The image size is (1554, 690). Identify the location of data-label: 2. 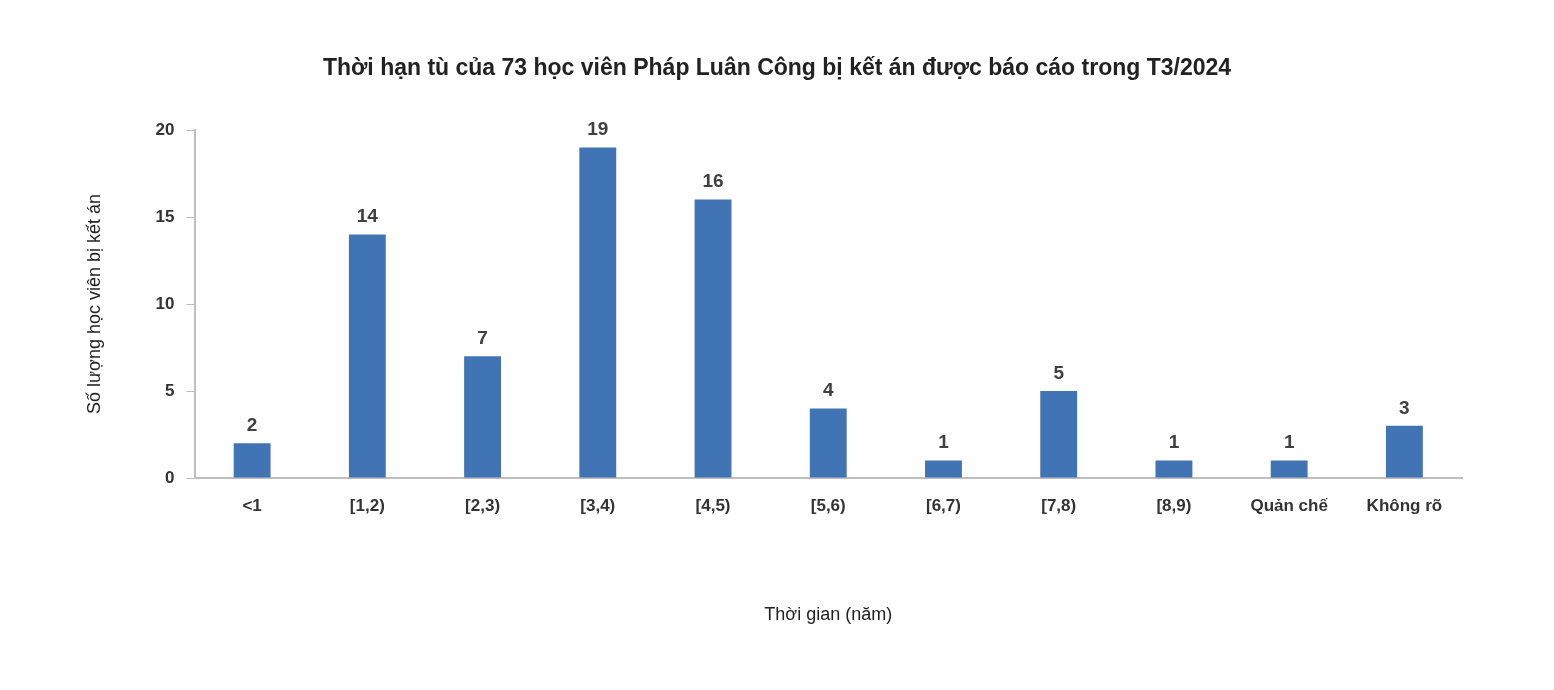
(252, 424).